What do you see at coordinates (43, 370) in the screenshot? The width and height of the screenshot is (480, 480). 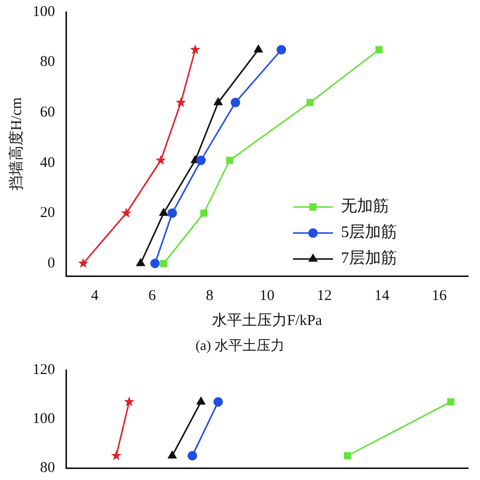 I see `y-tick-label: 120` at bounding box center [43, 370].